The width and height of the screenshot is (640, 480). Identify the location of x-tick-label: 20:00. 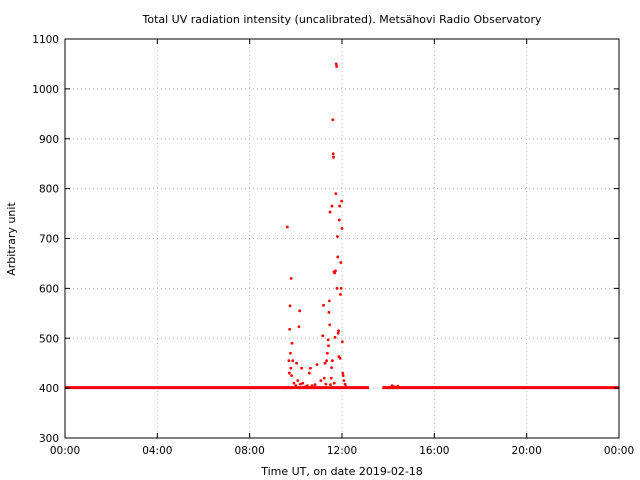
(527, 451).